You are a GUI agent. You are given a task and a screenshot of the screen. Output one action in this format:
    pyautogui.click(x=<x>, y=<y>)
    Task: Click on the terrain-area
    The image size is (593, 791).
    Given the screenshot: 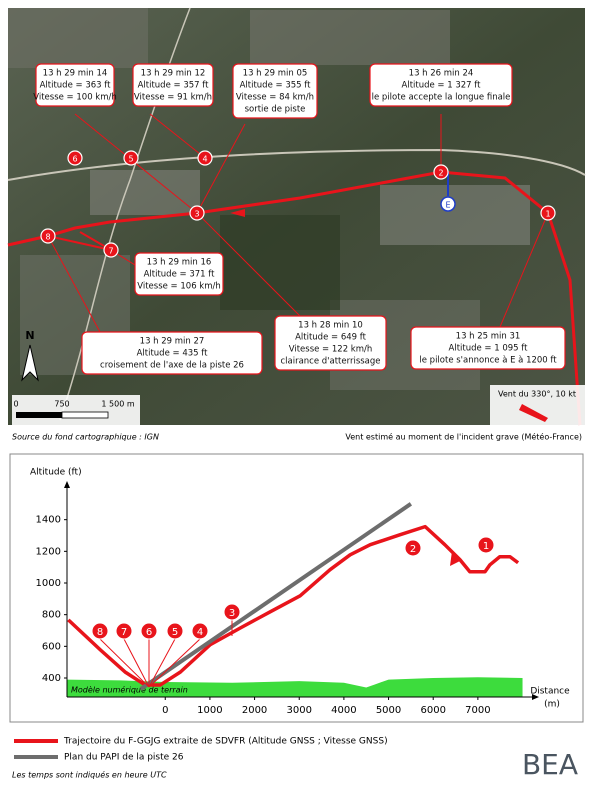 What is the action you would take?
    pyautogui.click(x=295, y=687)
    